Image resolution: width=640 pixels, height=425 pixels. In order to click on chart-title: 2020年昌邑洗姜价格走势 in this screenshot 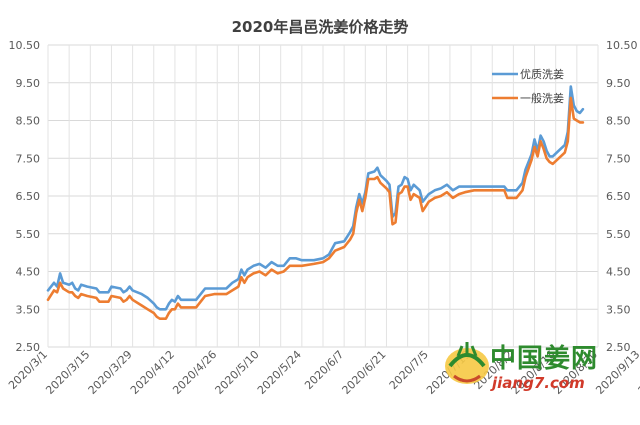, I will do `click(320, 27)`.